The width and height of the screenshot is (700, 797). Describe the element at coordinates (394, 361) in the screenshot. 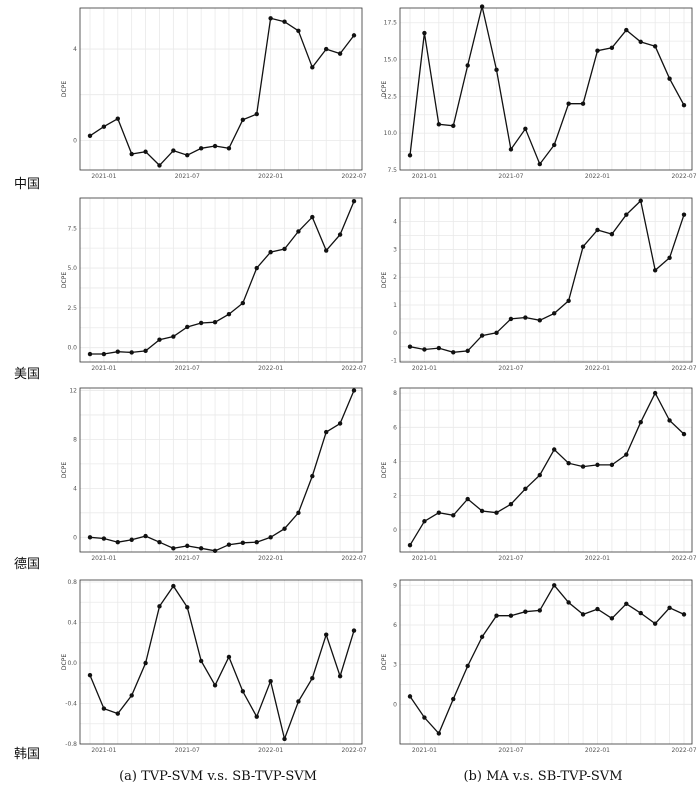

I see `y-tick-label: -1` at that location.